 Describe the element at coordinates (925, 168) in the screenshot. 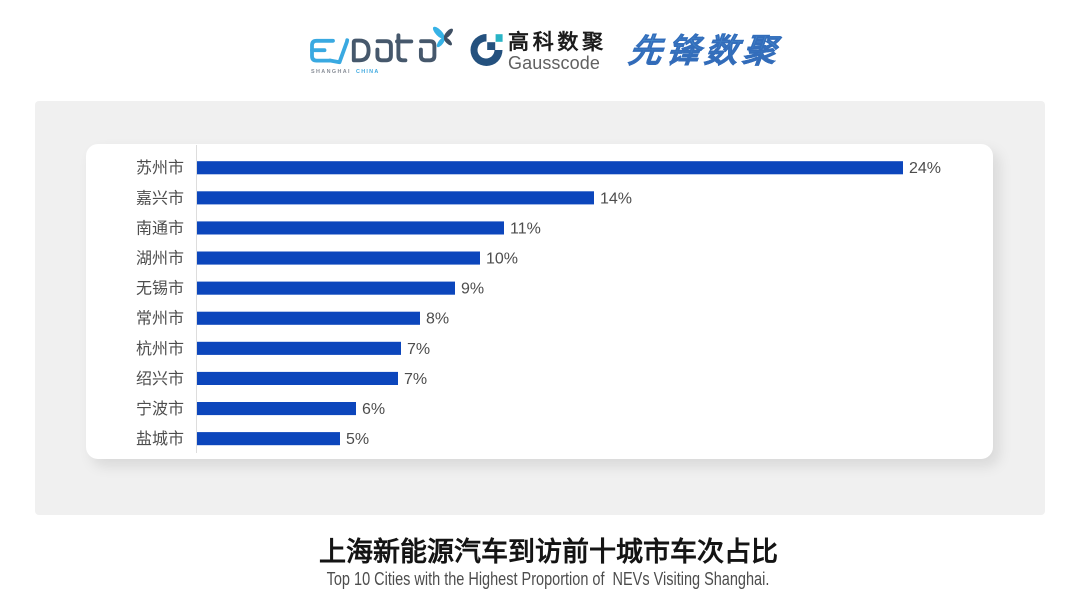

I see `svg-text: 24%` at that location.